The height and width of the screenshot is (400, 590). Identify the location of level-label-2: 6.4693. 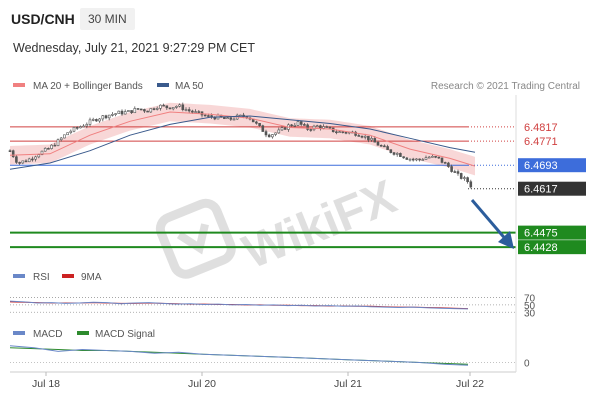
(541, 166).